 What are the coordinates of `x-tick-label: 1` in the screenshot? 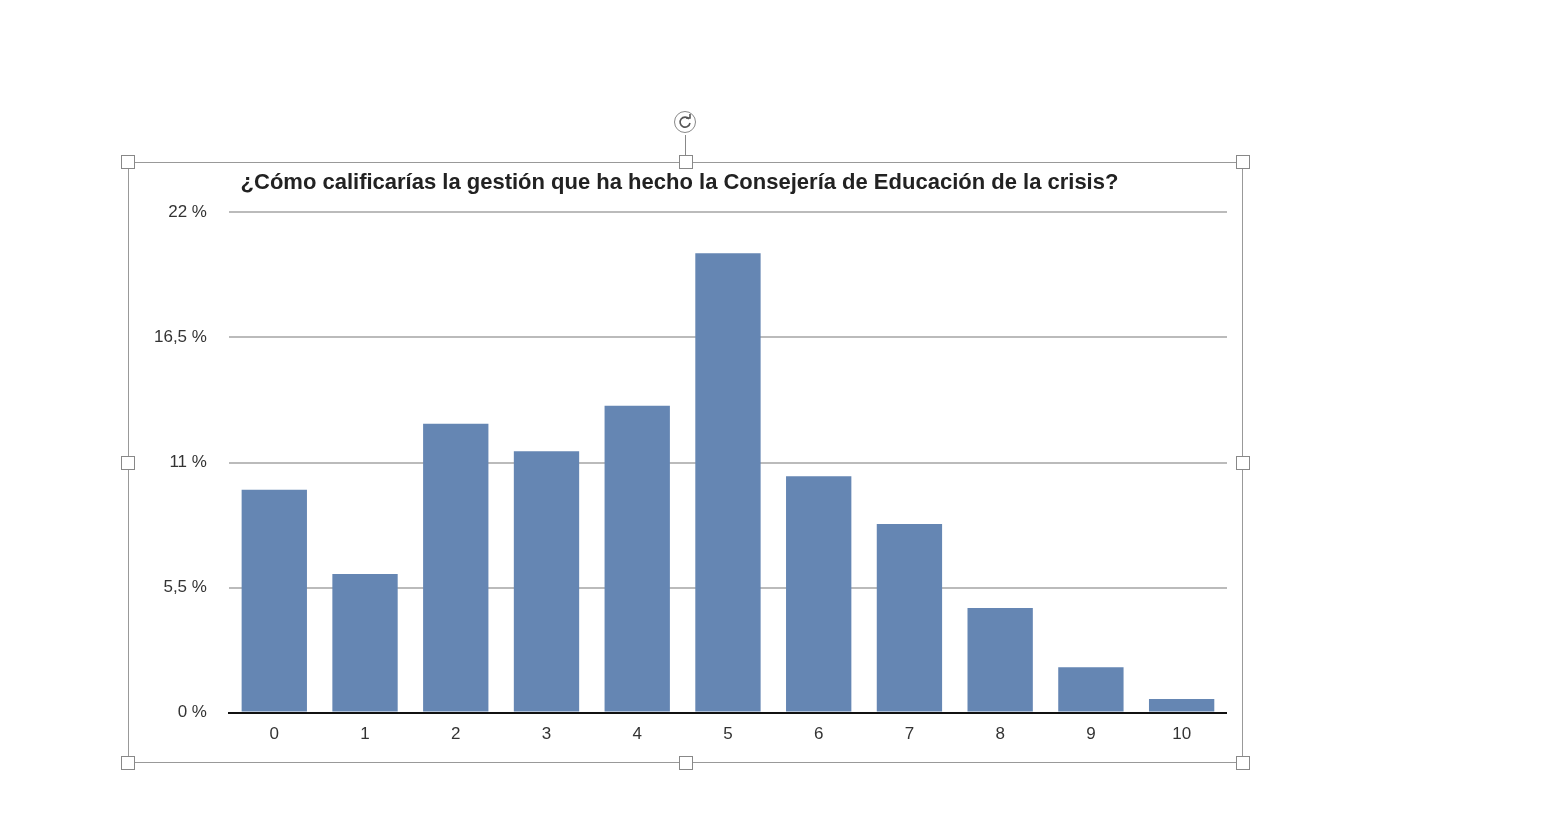 It's located at (365, 734).